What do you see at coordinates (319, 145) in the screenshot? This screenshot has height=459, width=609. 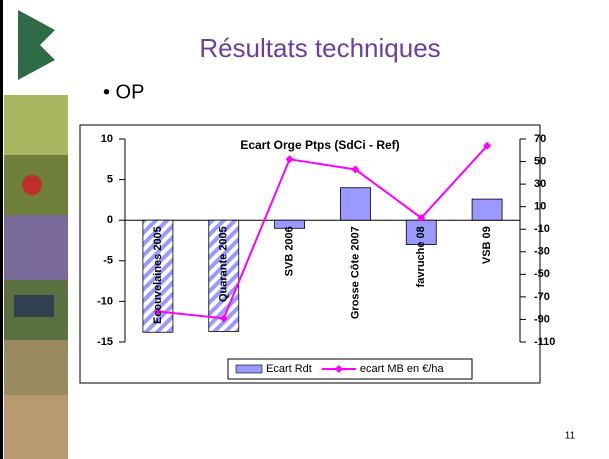 I see `chart-title: Ecart Orge Ptps (SdCi - Ref)` at bounding box center [319, 145].